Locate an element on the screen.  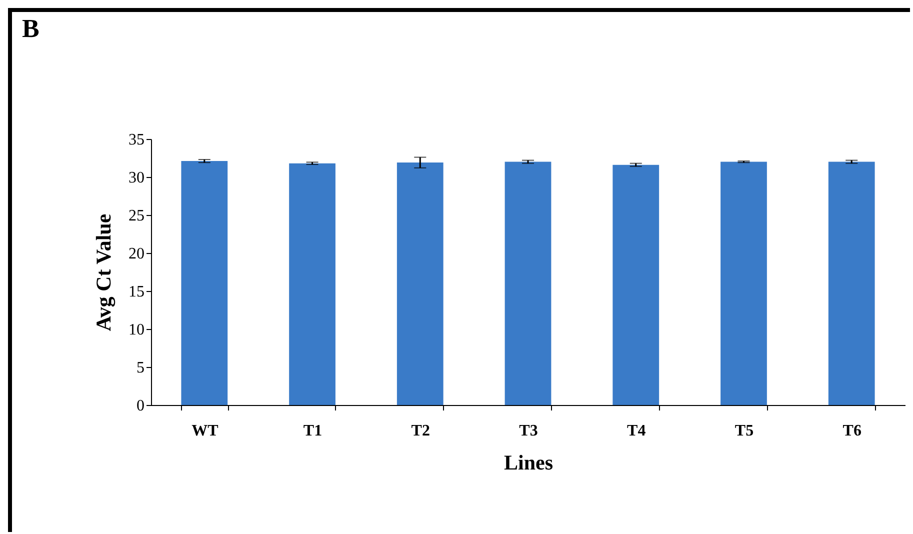
x-tick-label: T5 is located at coordinates (744, 431).